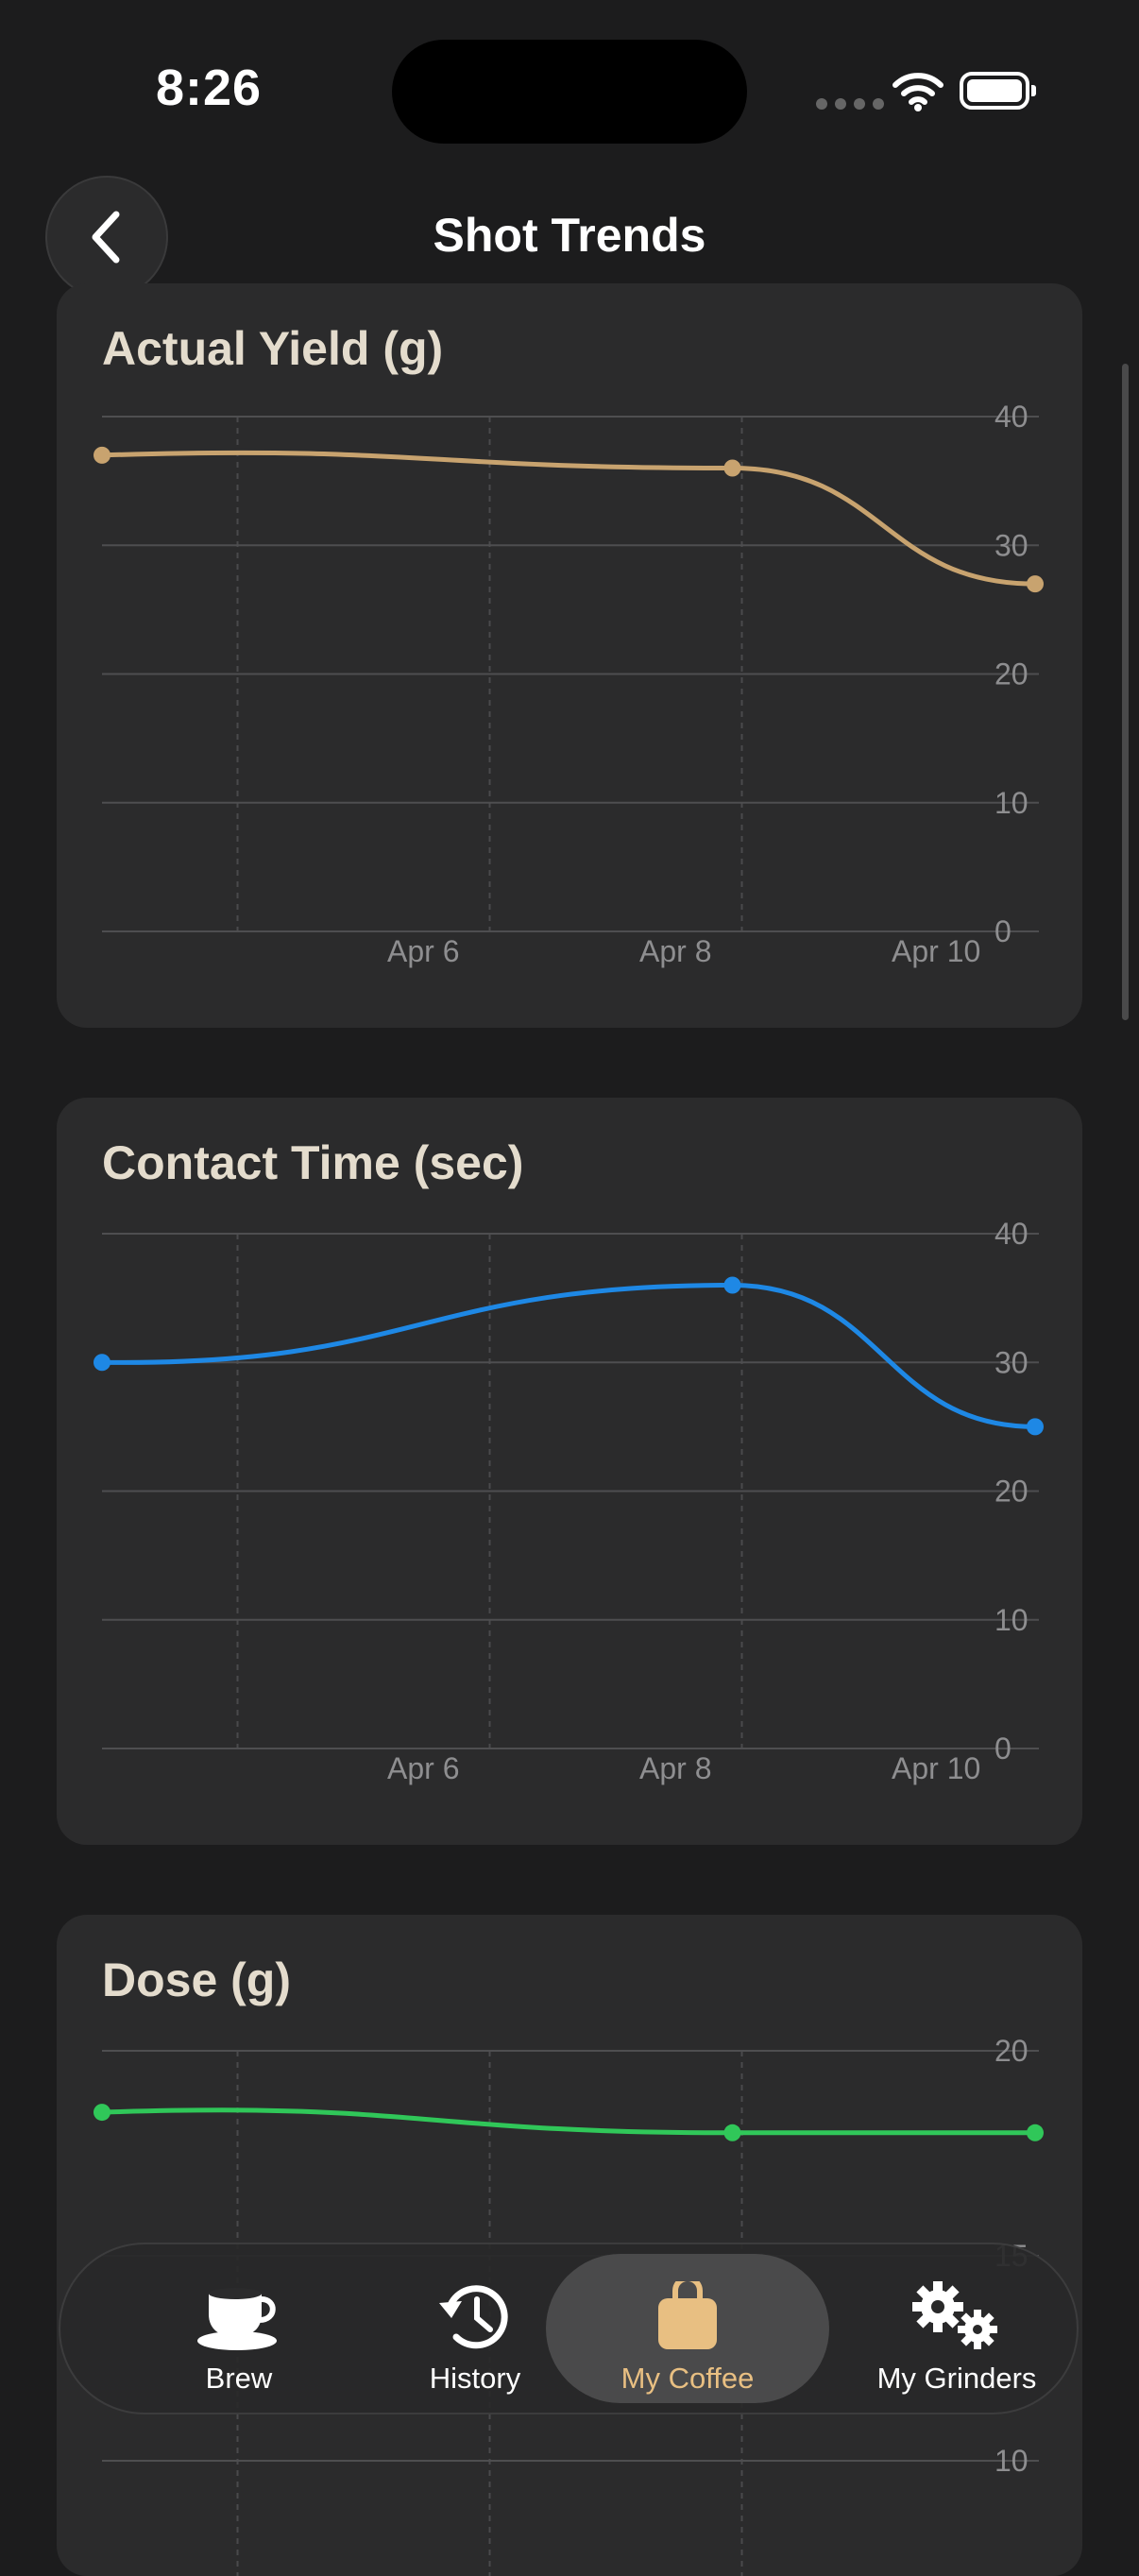 The height and width of the screenshot is (2576, 1139). I want to click on tab-history: History, so click(475, 2328).